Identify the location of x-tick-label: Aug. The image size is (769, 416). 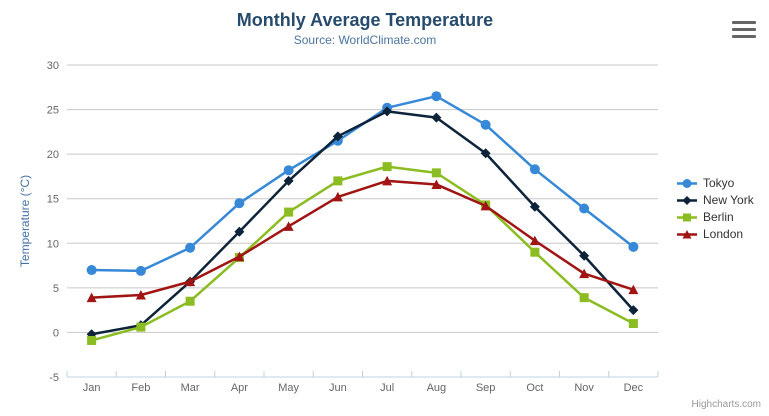
(437, 388).